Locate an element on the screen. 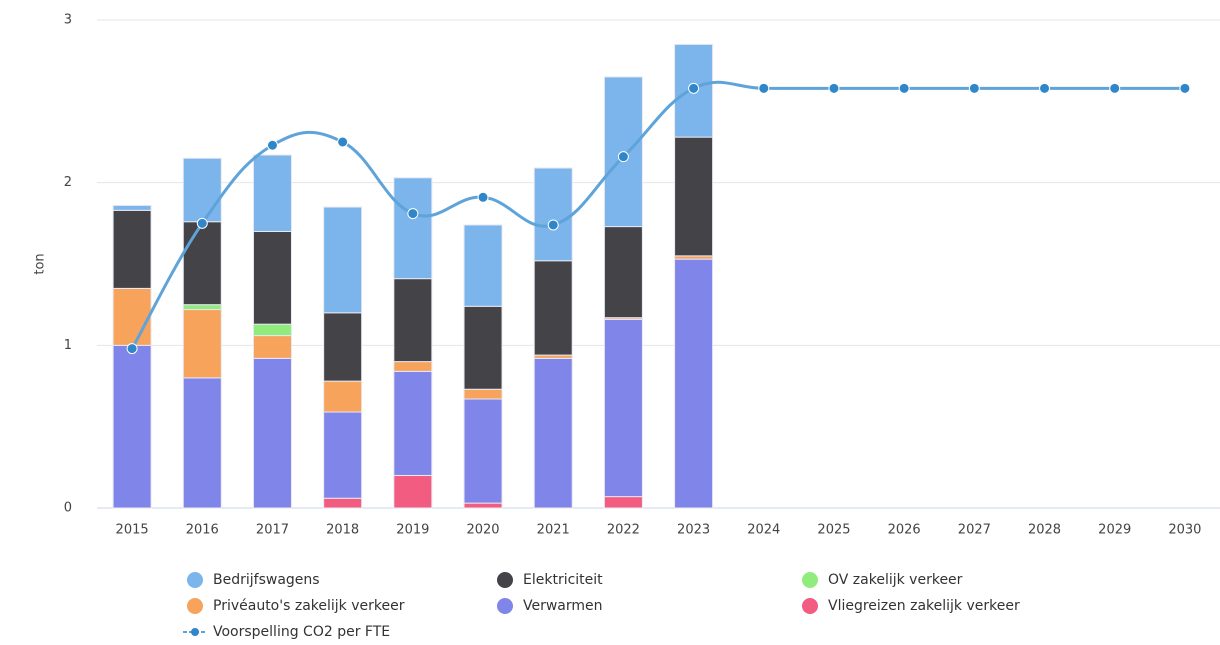 The width and height of the screenshot is (1220, 645). y-axis-label: ton is located at coordinates (40, 263).